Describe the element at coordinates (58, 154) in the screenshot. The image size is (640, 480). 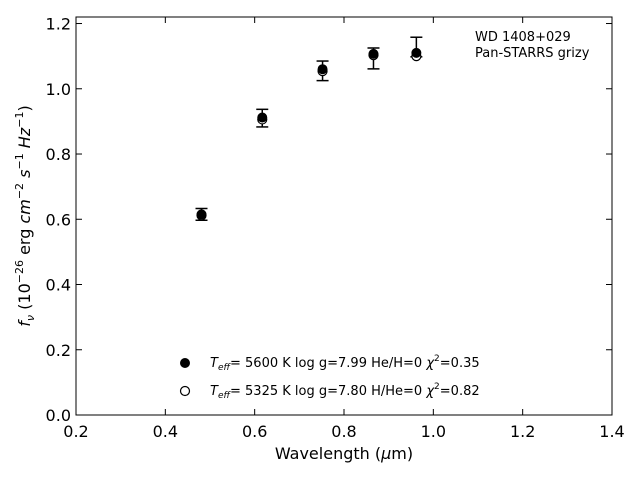
I see `y-tick-label: 0.8` at that location.